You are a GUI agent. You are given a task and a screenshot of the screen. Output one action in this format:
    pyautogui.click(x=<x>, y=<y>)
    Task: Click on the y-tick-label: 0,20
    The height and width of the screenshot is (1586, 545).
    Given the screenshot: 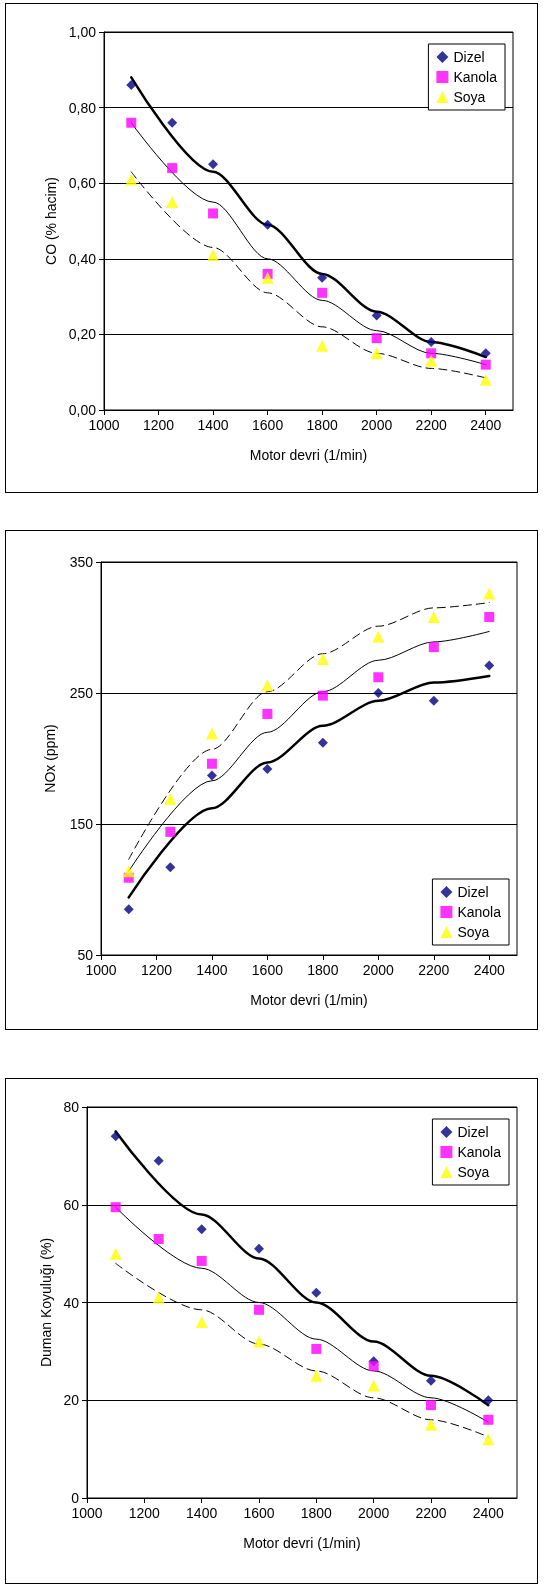 What is the action you would take?
    pyautogui.click(x=82, y=334)
    